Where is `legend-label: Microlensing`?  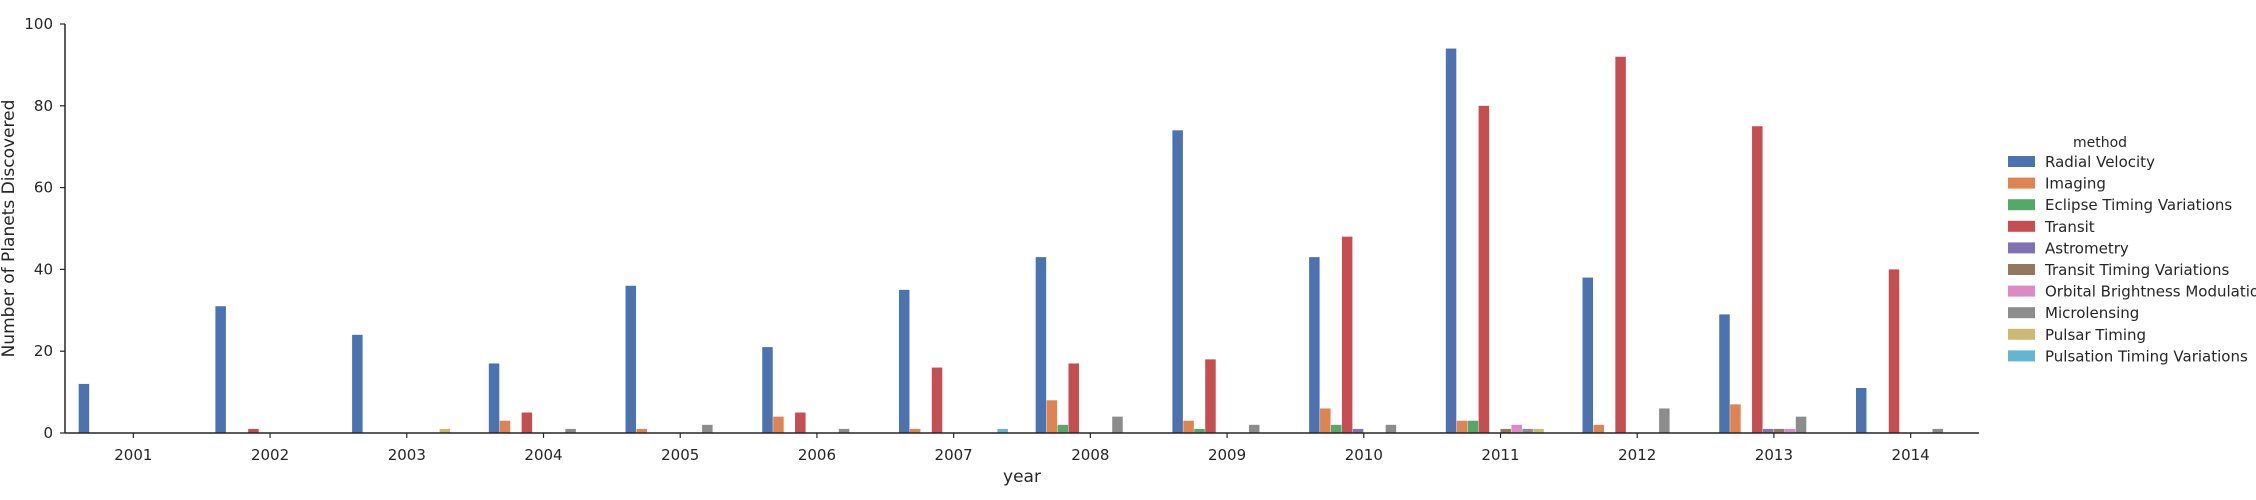 legend-label: Microlensing is located at coordinates (2092, 313).